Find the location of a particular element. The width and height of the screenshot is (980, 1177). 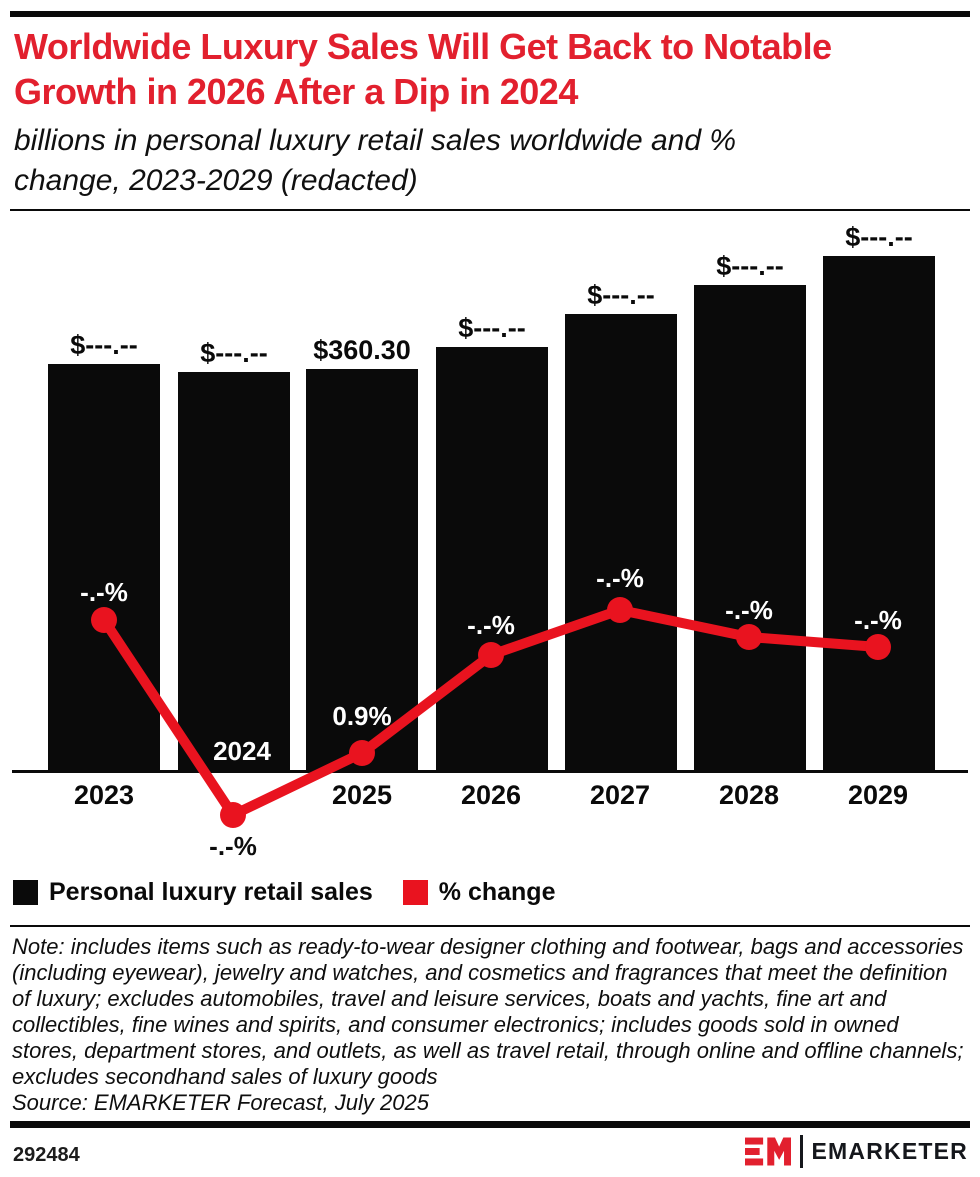

pct-label-2026: -.-% is located at coordinates (491, 625).